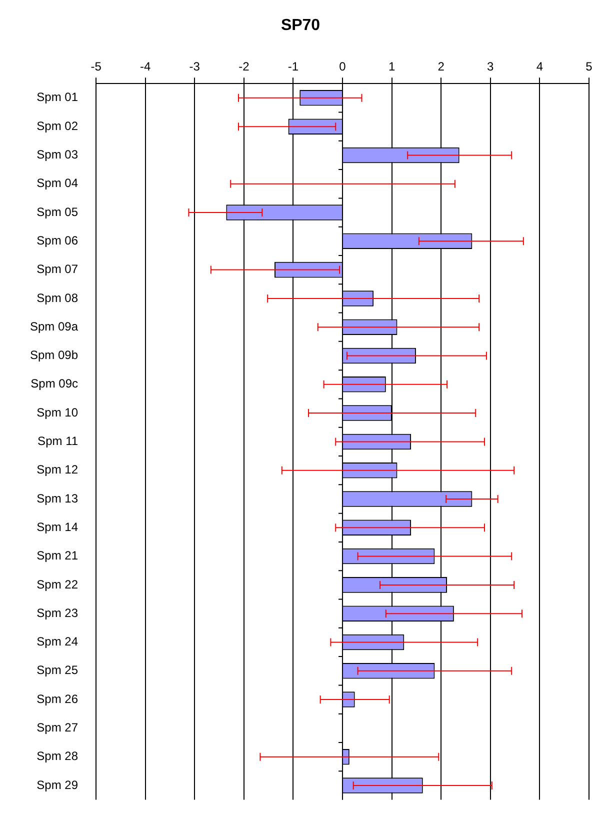 Image resolution: width=611 pixels, height=825 pixels. Describe the element at coordinates (57, 97) in the screenshot. I see `y-tick-label: Spm 01` at that location.